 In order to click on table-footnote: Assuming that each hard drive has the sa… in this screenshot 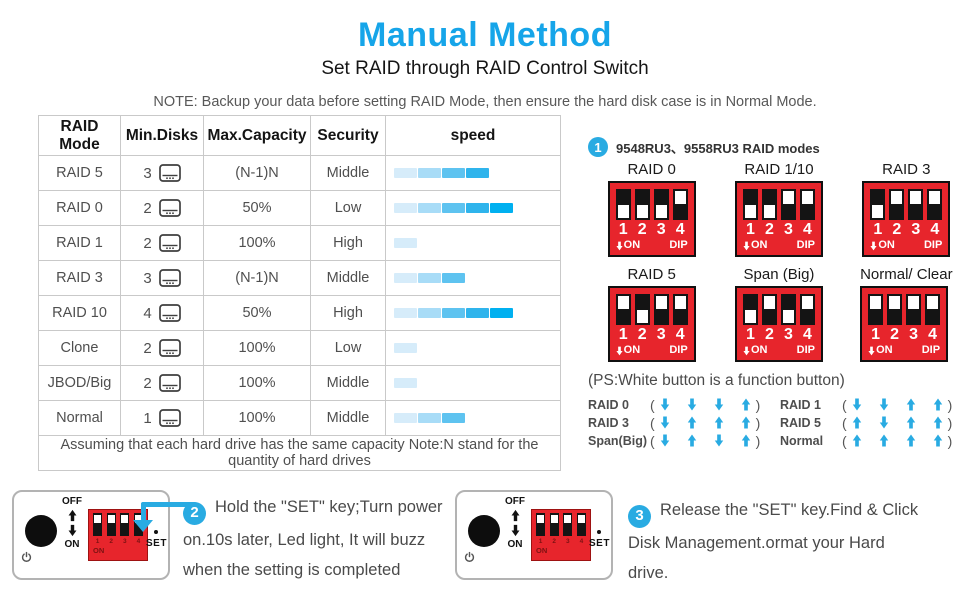, I will do `click(299, 453)`.